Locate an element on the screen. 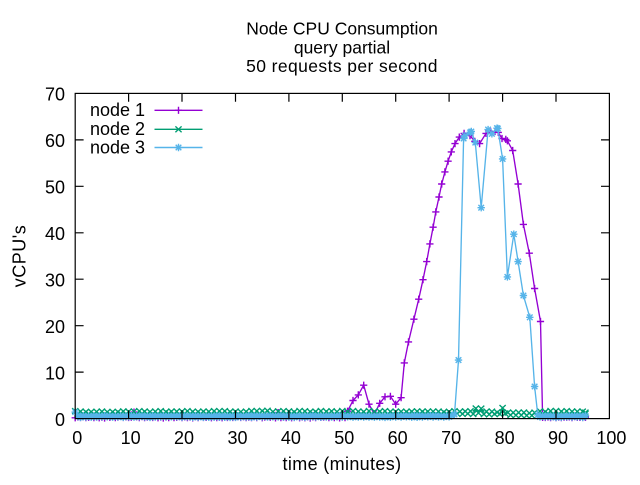 Image resolution: width=640 pixels, height=485 pixels. svg-text: time (minutes) is located at coordinates (342, 464).